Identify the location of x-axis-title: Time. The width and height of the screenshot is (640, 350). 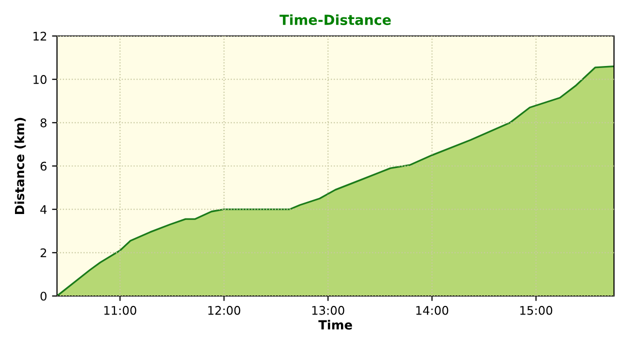
(335, 325).